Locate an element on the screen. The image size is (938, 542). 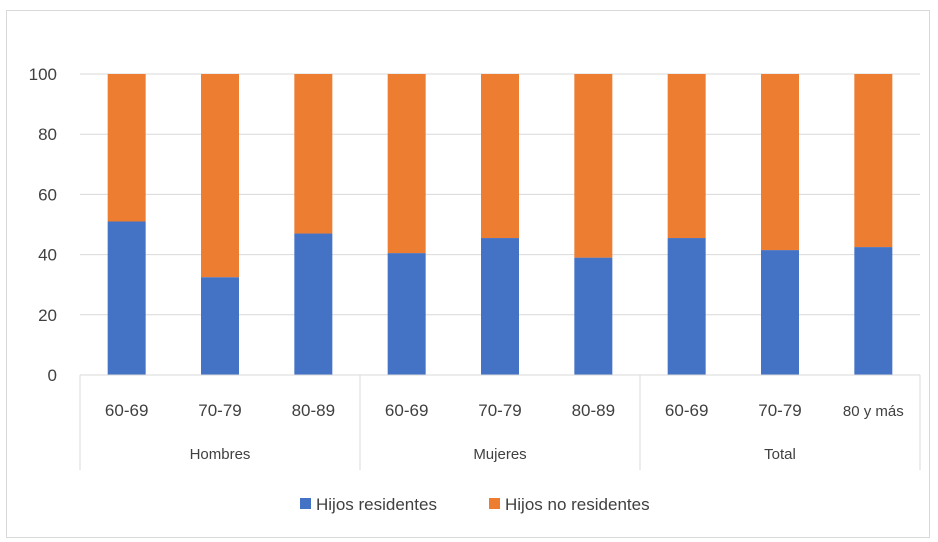
legend: Hijos residentes Hijos no residentes is located at coordinates (475, 504).